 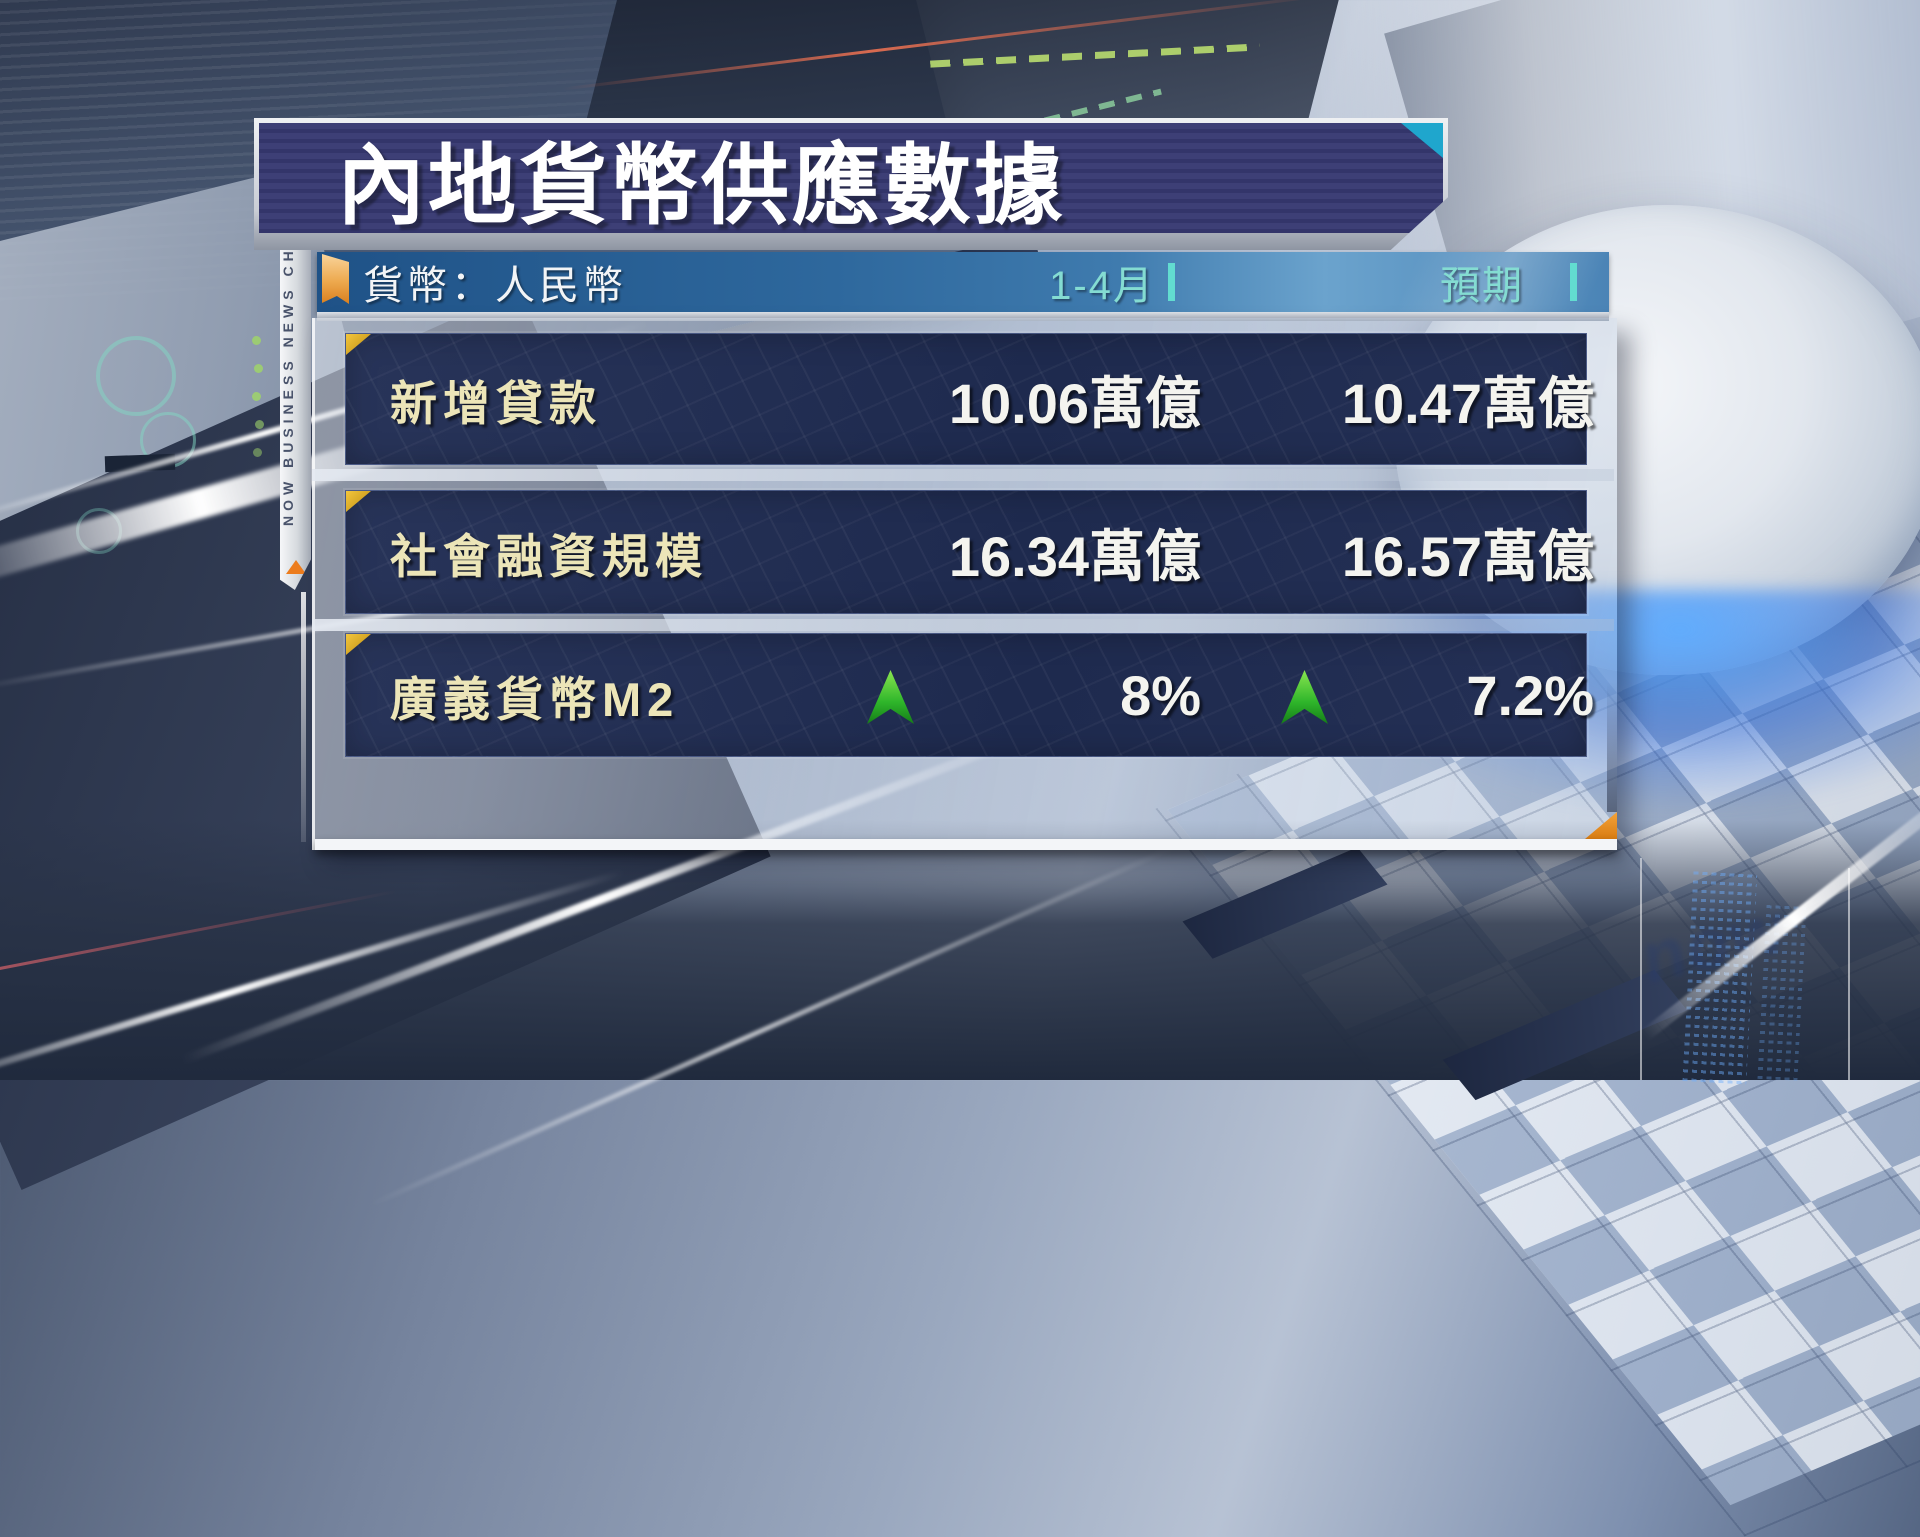 What do you see at coordinates (288, 349) in the screenshot?
I see `channel-strip-label: NOW BUSINESS NEWS CHANNEL` at bounding box center [288, 349].